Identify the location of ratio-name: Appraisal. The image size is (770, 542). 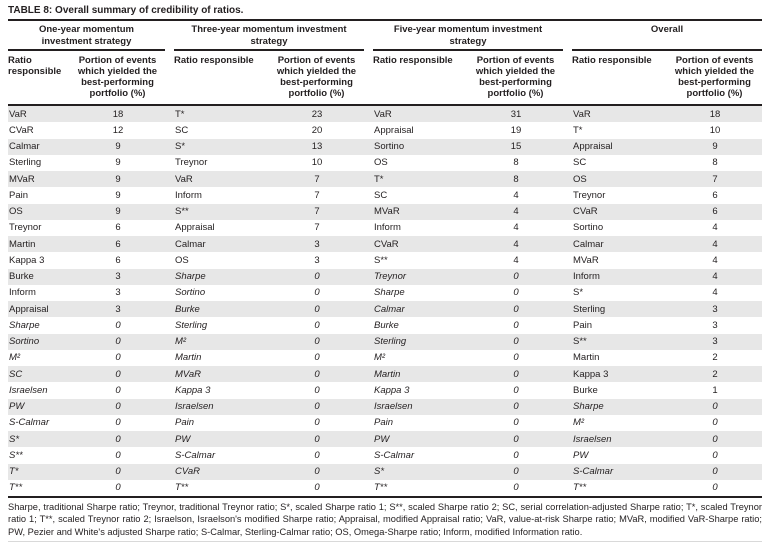
(593, 147).